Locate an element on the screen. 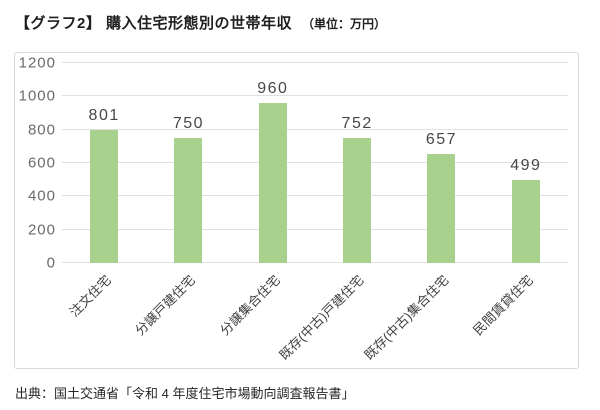 This screenshot has height=410, width=600. bar-value-label-5: 657 is located at coordinates (441, 139).